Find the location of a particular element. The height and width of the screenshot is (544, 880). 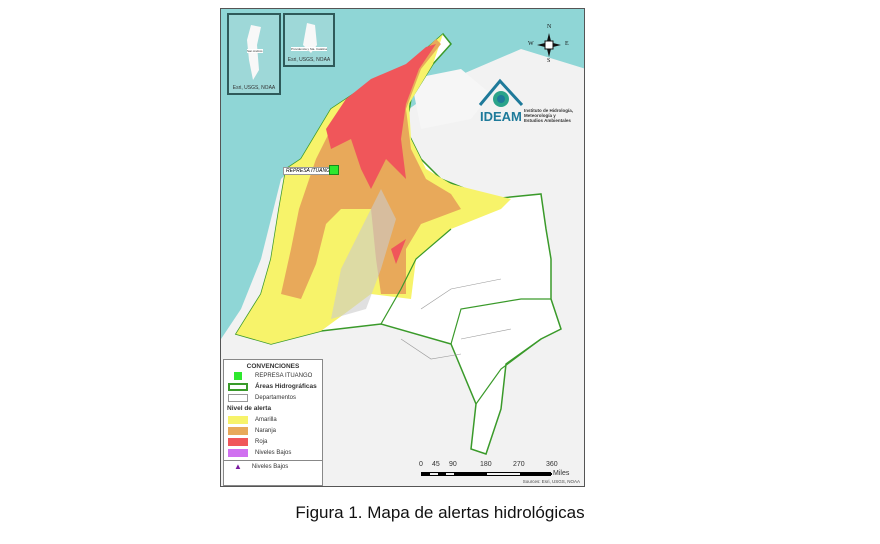

legend-item-hydro: Áreas Hidrográficas is located at coordinates (273, 386).